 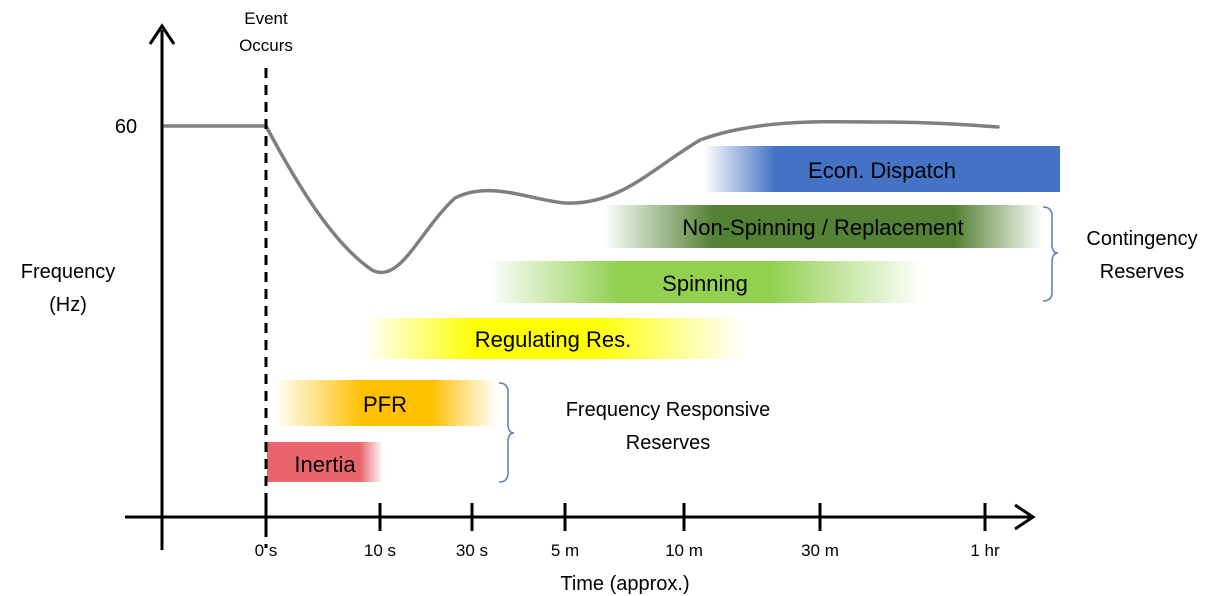 I want to click on band-non-spinning: Non-Spinning / Replacement, so click(x=823, y=226).